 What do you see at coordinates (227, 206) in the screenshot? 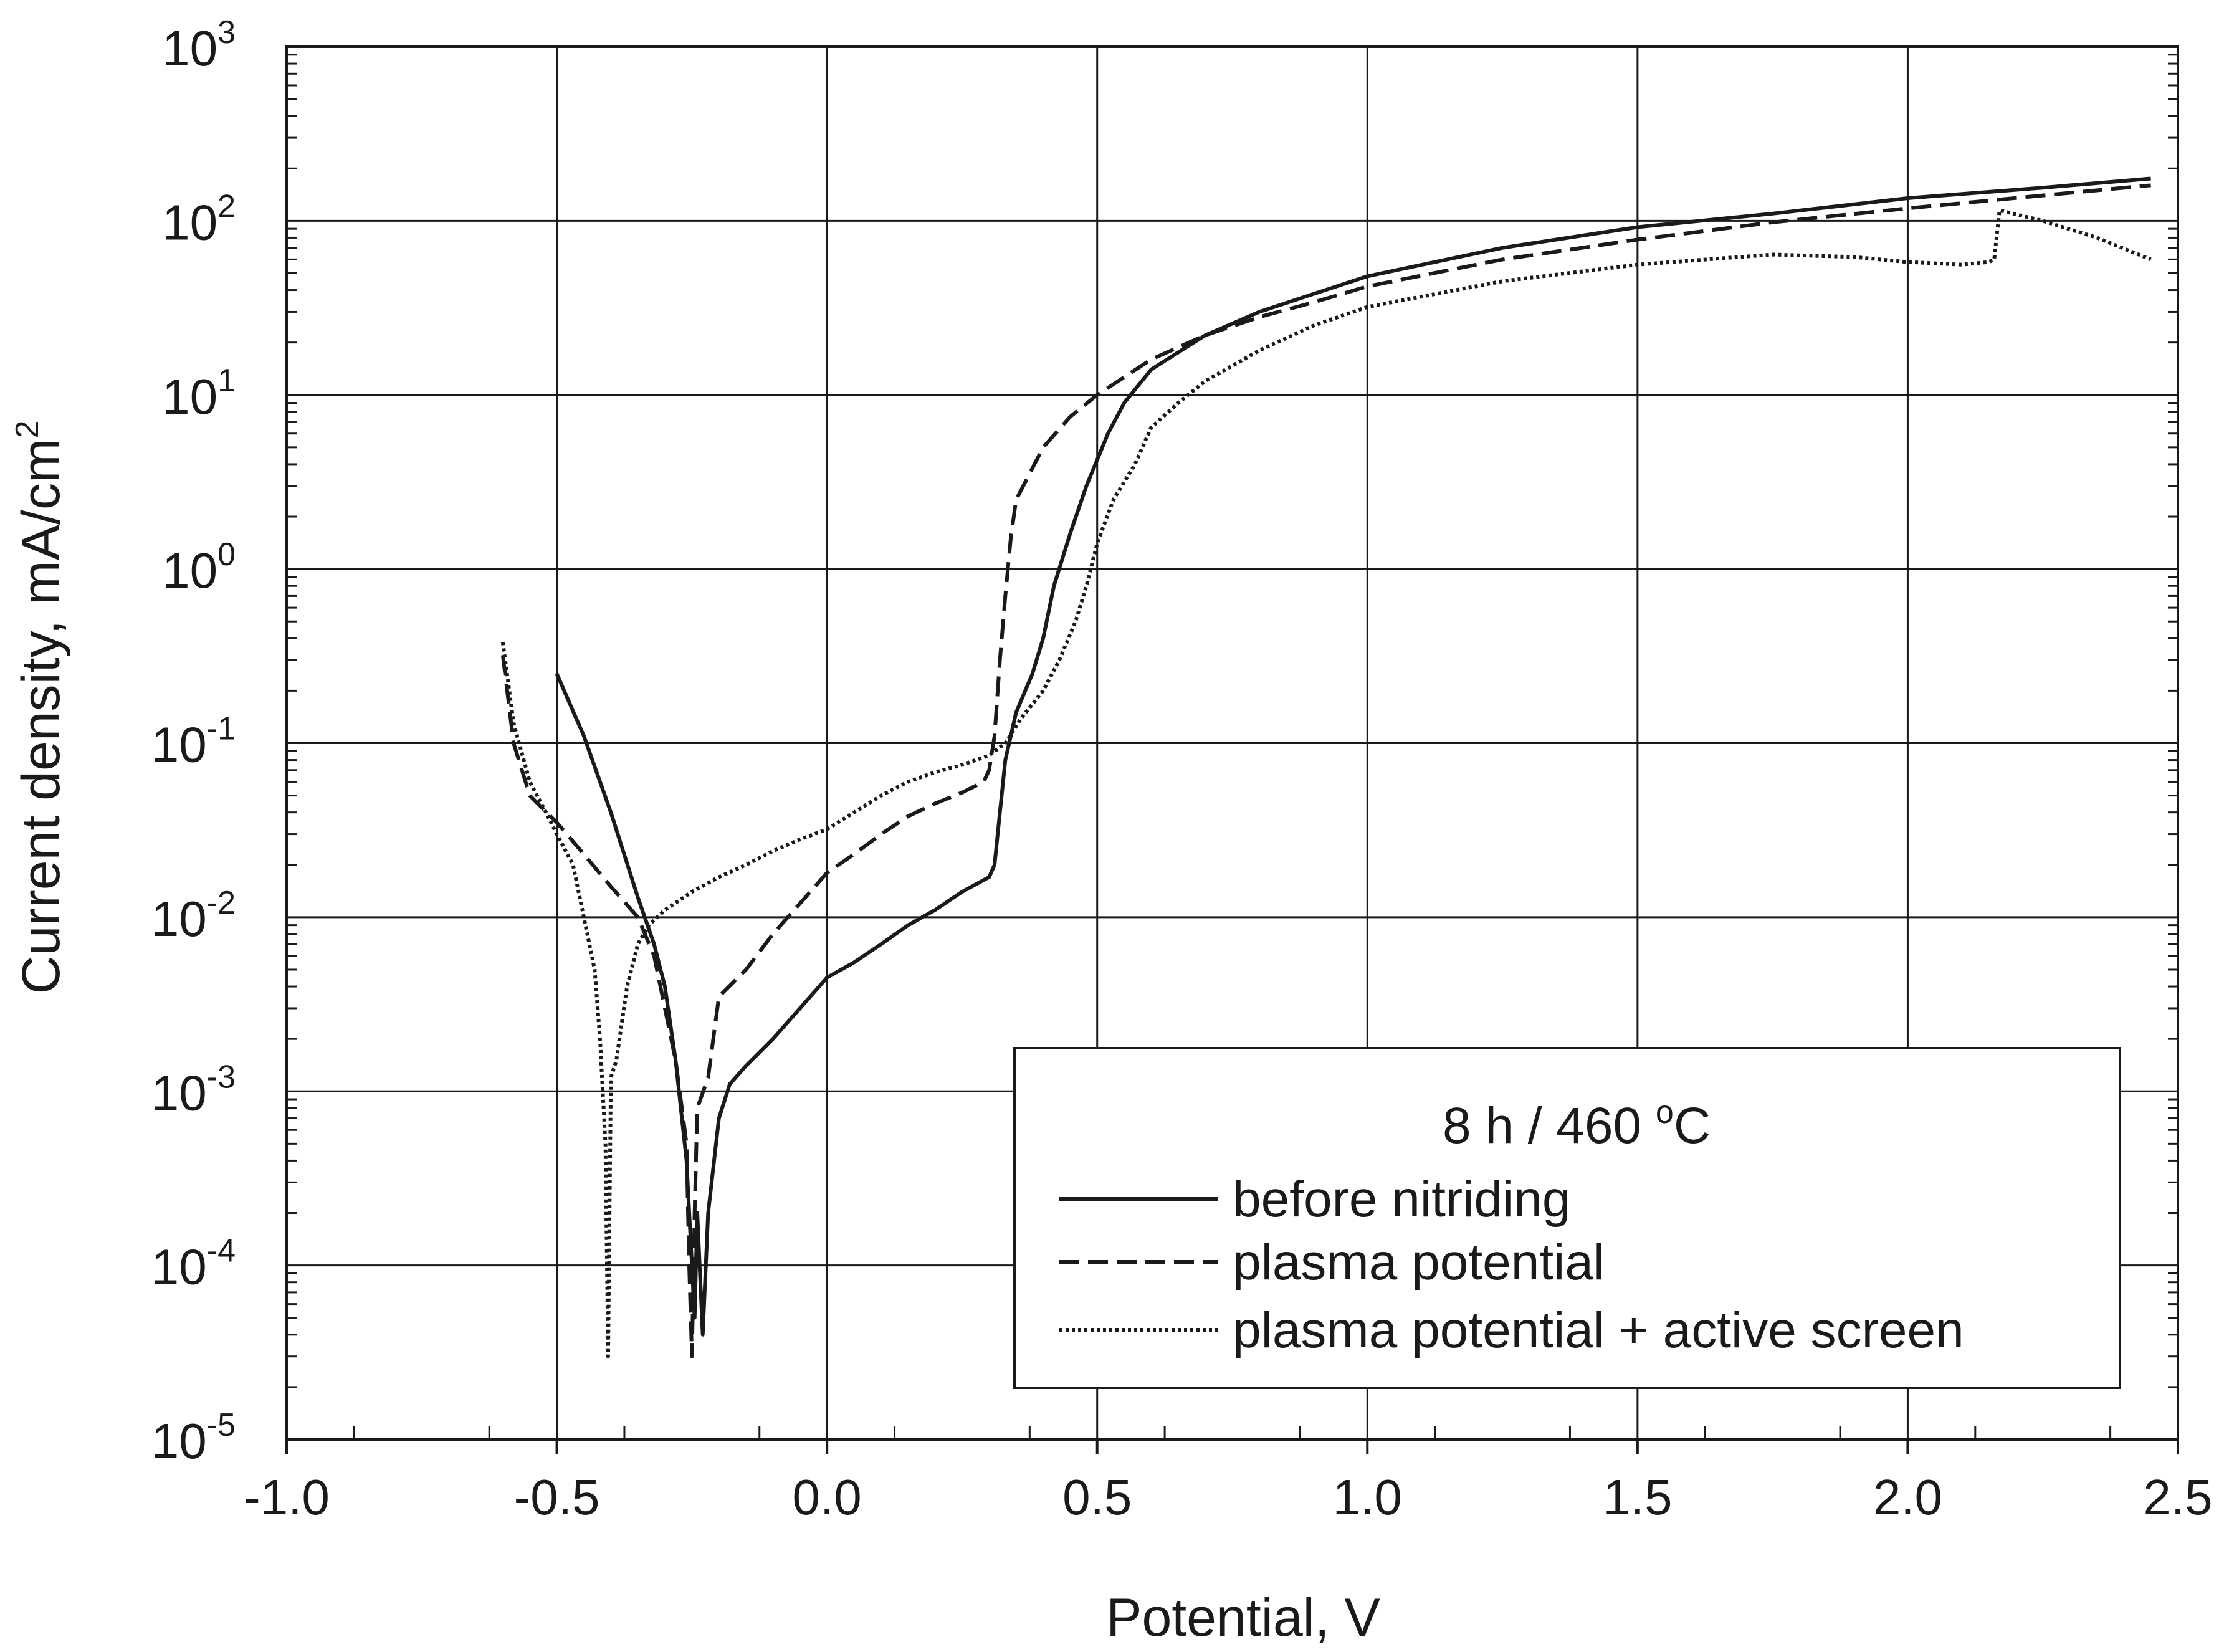
I see `y-tick-label-exponent: 2` at bounding box center [227, 206].